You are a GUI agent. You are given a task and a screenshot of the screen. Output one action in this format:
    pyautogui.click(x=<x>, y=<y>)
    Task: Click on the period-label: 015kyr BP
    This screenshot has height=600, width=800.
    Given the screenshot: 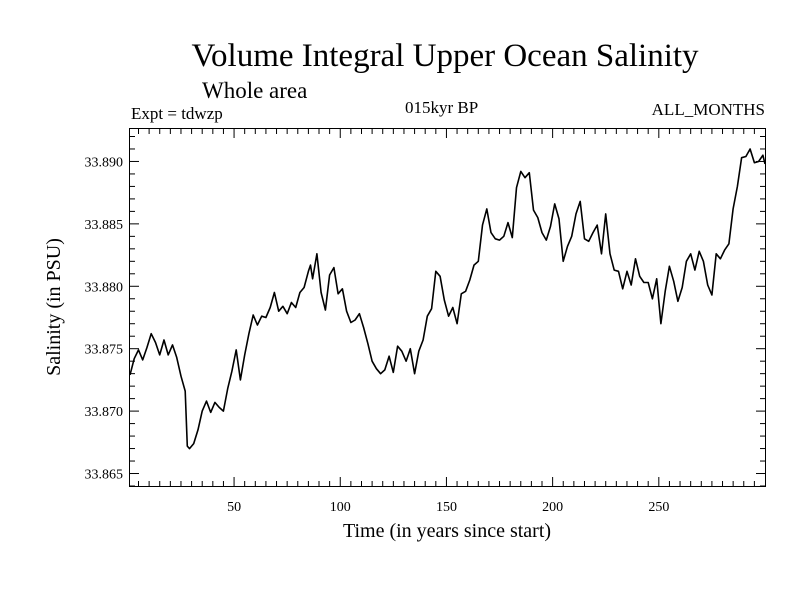 What is the action you would take?
    pyautogui.click(x=442, y=107)
    